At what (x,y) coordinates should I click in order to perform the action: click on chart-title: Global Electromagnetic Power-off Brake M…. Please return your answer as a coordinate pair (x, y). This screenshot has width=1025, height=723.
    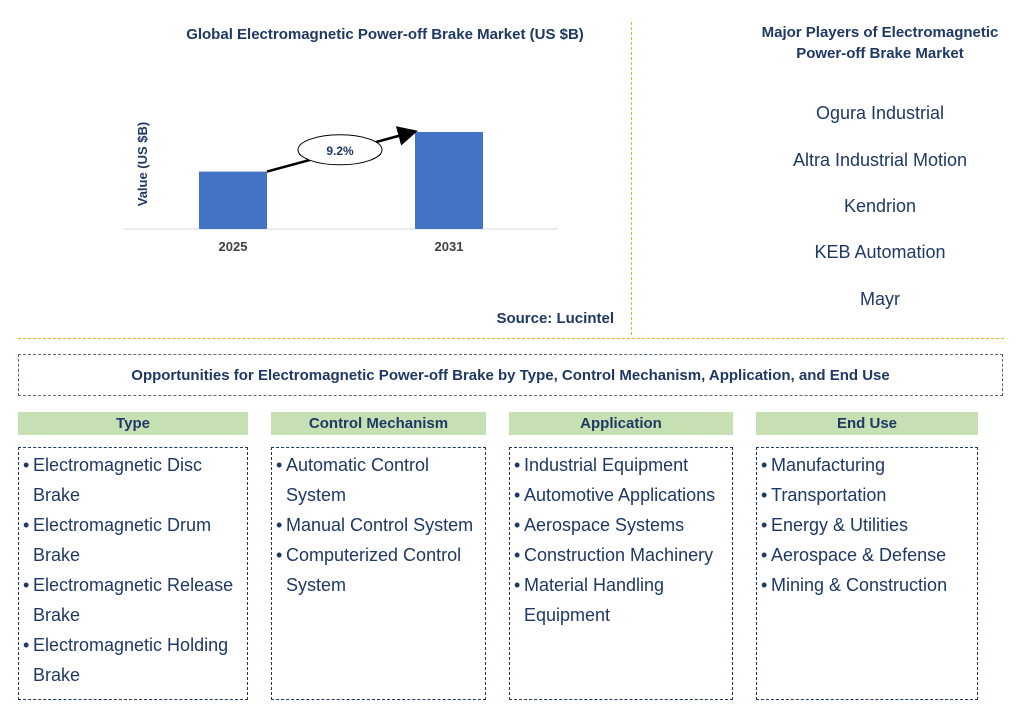
    Looking at the image, I should click on (385, 34).